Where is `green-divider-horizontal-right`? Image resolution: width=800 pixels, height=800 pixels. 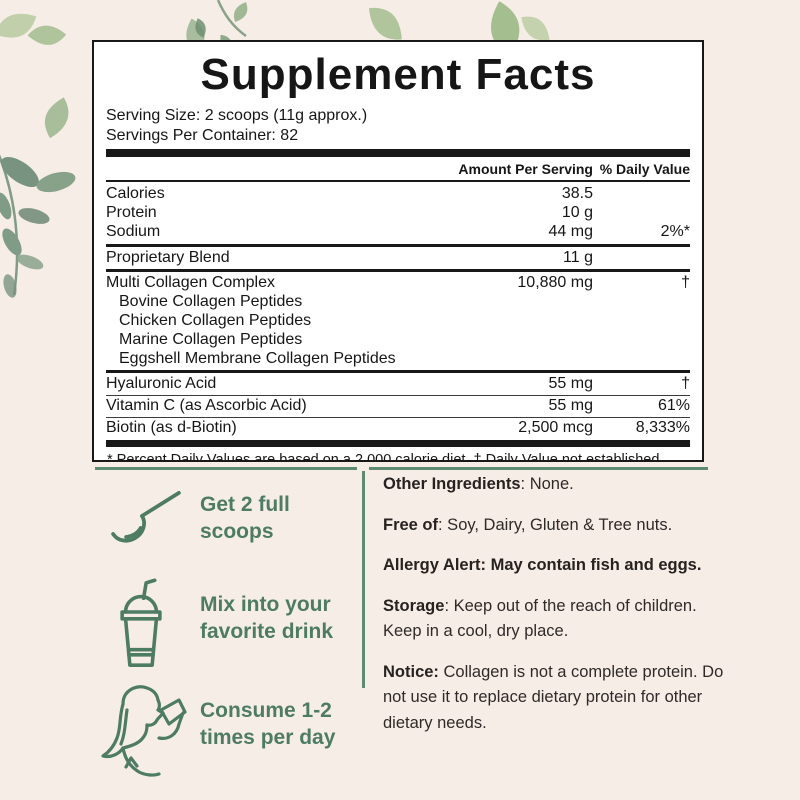 green-divider-horizontal-right is located at coordinates (538, 468).